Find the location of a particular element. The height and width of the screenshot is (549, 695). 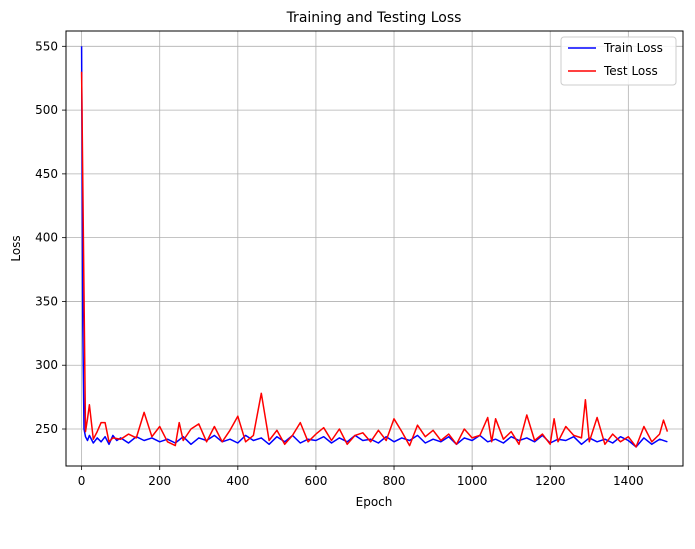

y-tick-label: 250 is located at coordinates (46, 429).